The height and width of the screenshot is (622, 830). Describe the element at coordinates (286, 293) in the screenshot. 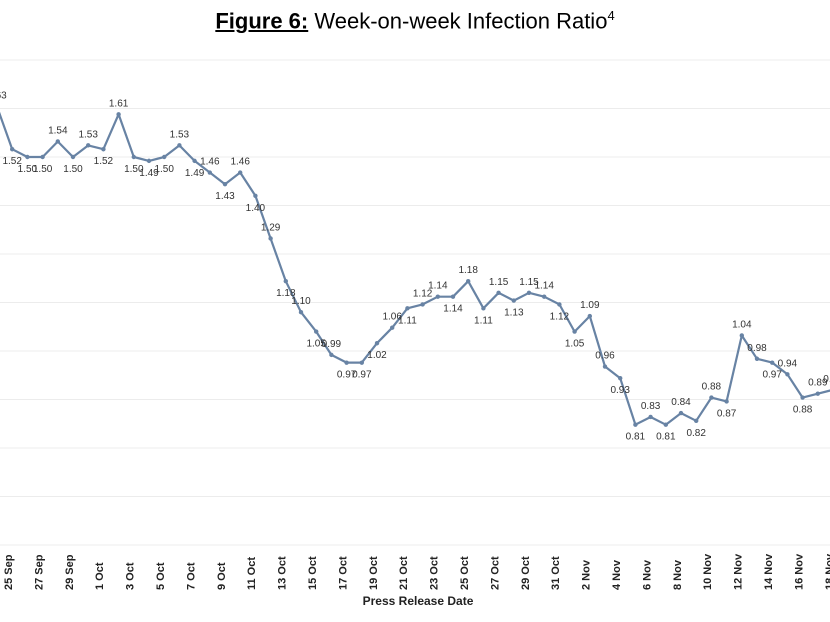

I see `data-label: 1.18` at that location.